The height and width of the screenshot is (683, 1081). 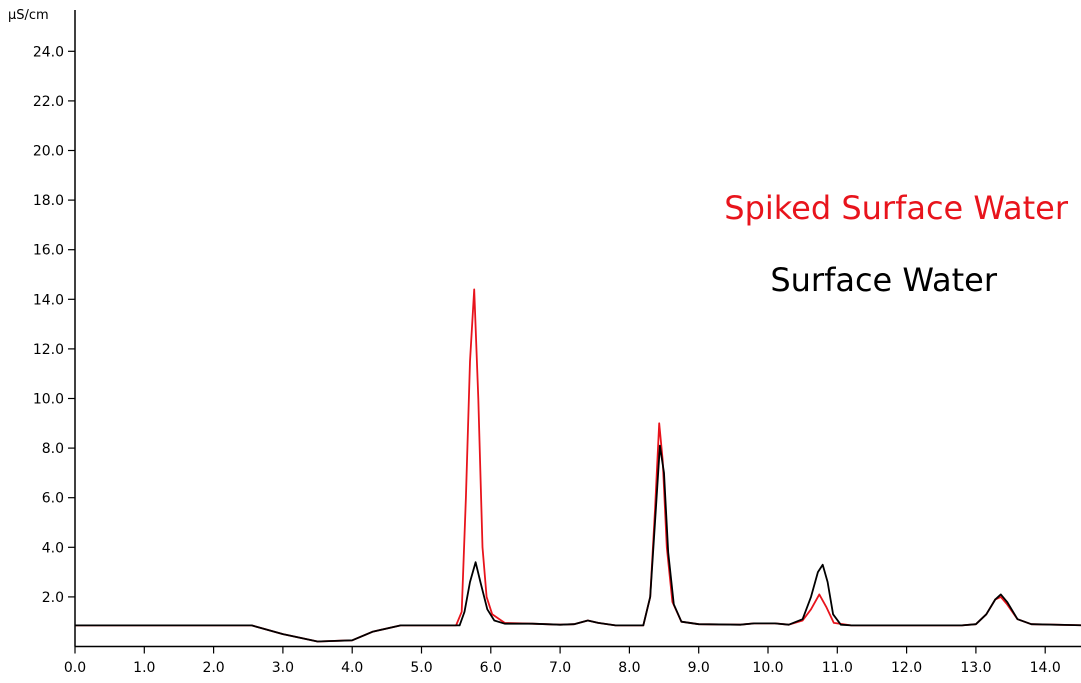 What do you see at coordinates (837, 668) in the screenshot?
I see `x-tick-label: 11.0` at bounding box center [837, 668].